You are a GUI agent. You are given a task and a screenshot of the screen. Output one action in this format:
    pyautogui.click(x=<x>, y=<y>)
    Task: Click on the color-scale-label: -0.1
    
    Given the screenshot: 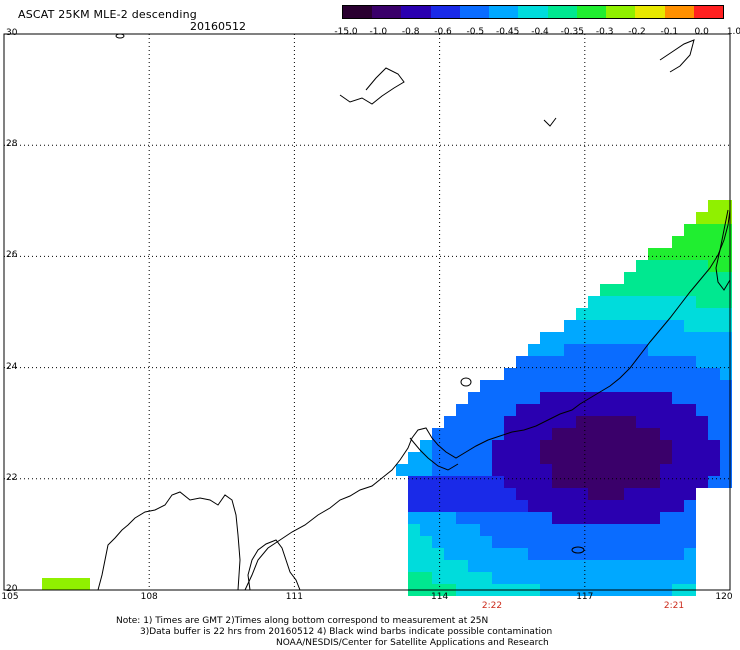 What is the action you would take?
    pyautogui.click(x=669, y=32)
    